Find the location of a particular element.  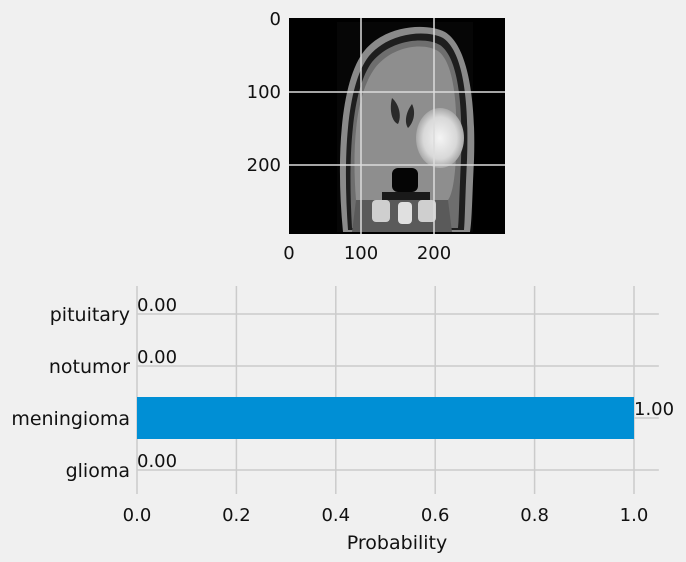

brain-mri-scan is located at coordinates (397, 126).